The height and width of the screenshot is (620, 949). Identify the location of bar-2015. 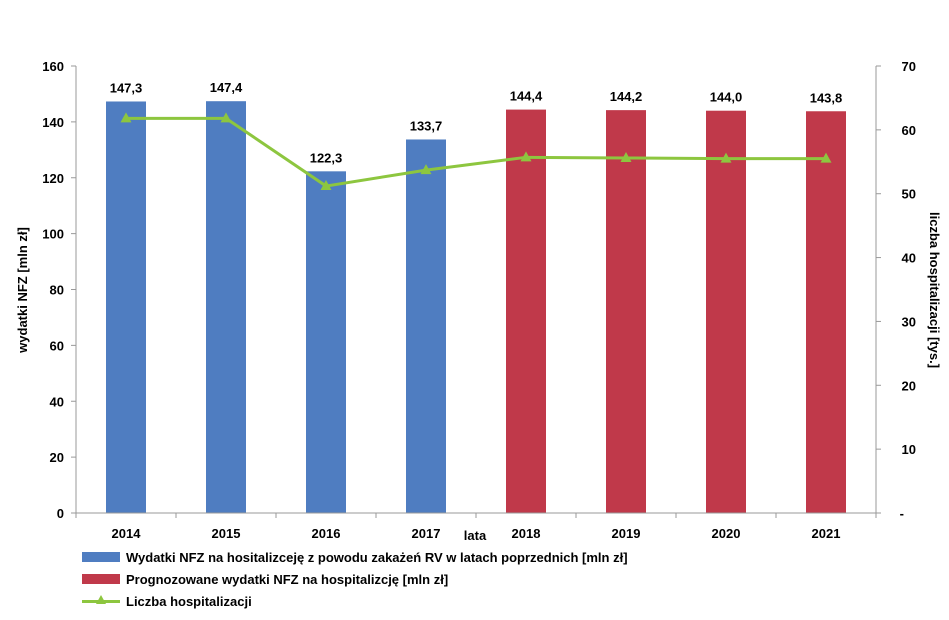
(226, 307).